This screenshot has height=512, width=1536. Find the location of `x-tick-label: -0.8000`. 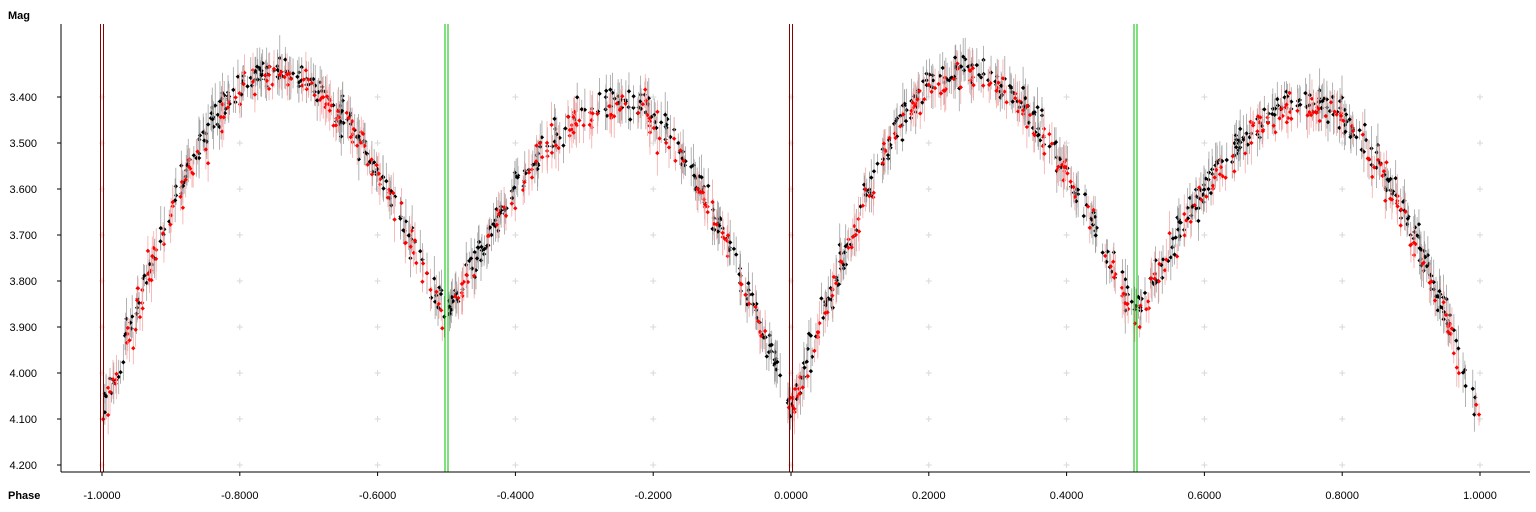

x-tick-label: -0.8000 is located at coordinates (239, 496).